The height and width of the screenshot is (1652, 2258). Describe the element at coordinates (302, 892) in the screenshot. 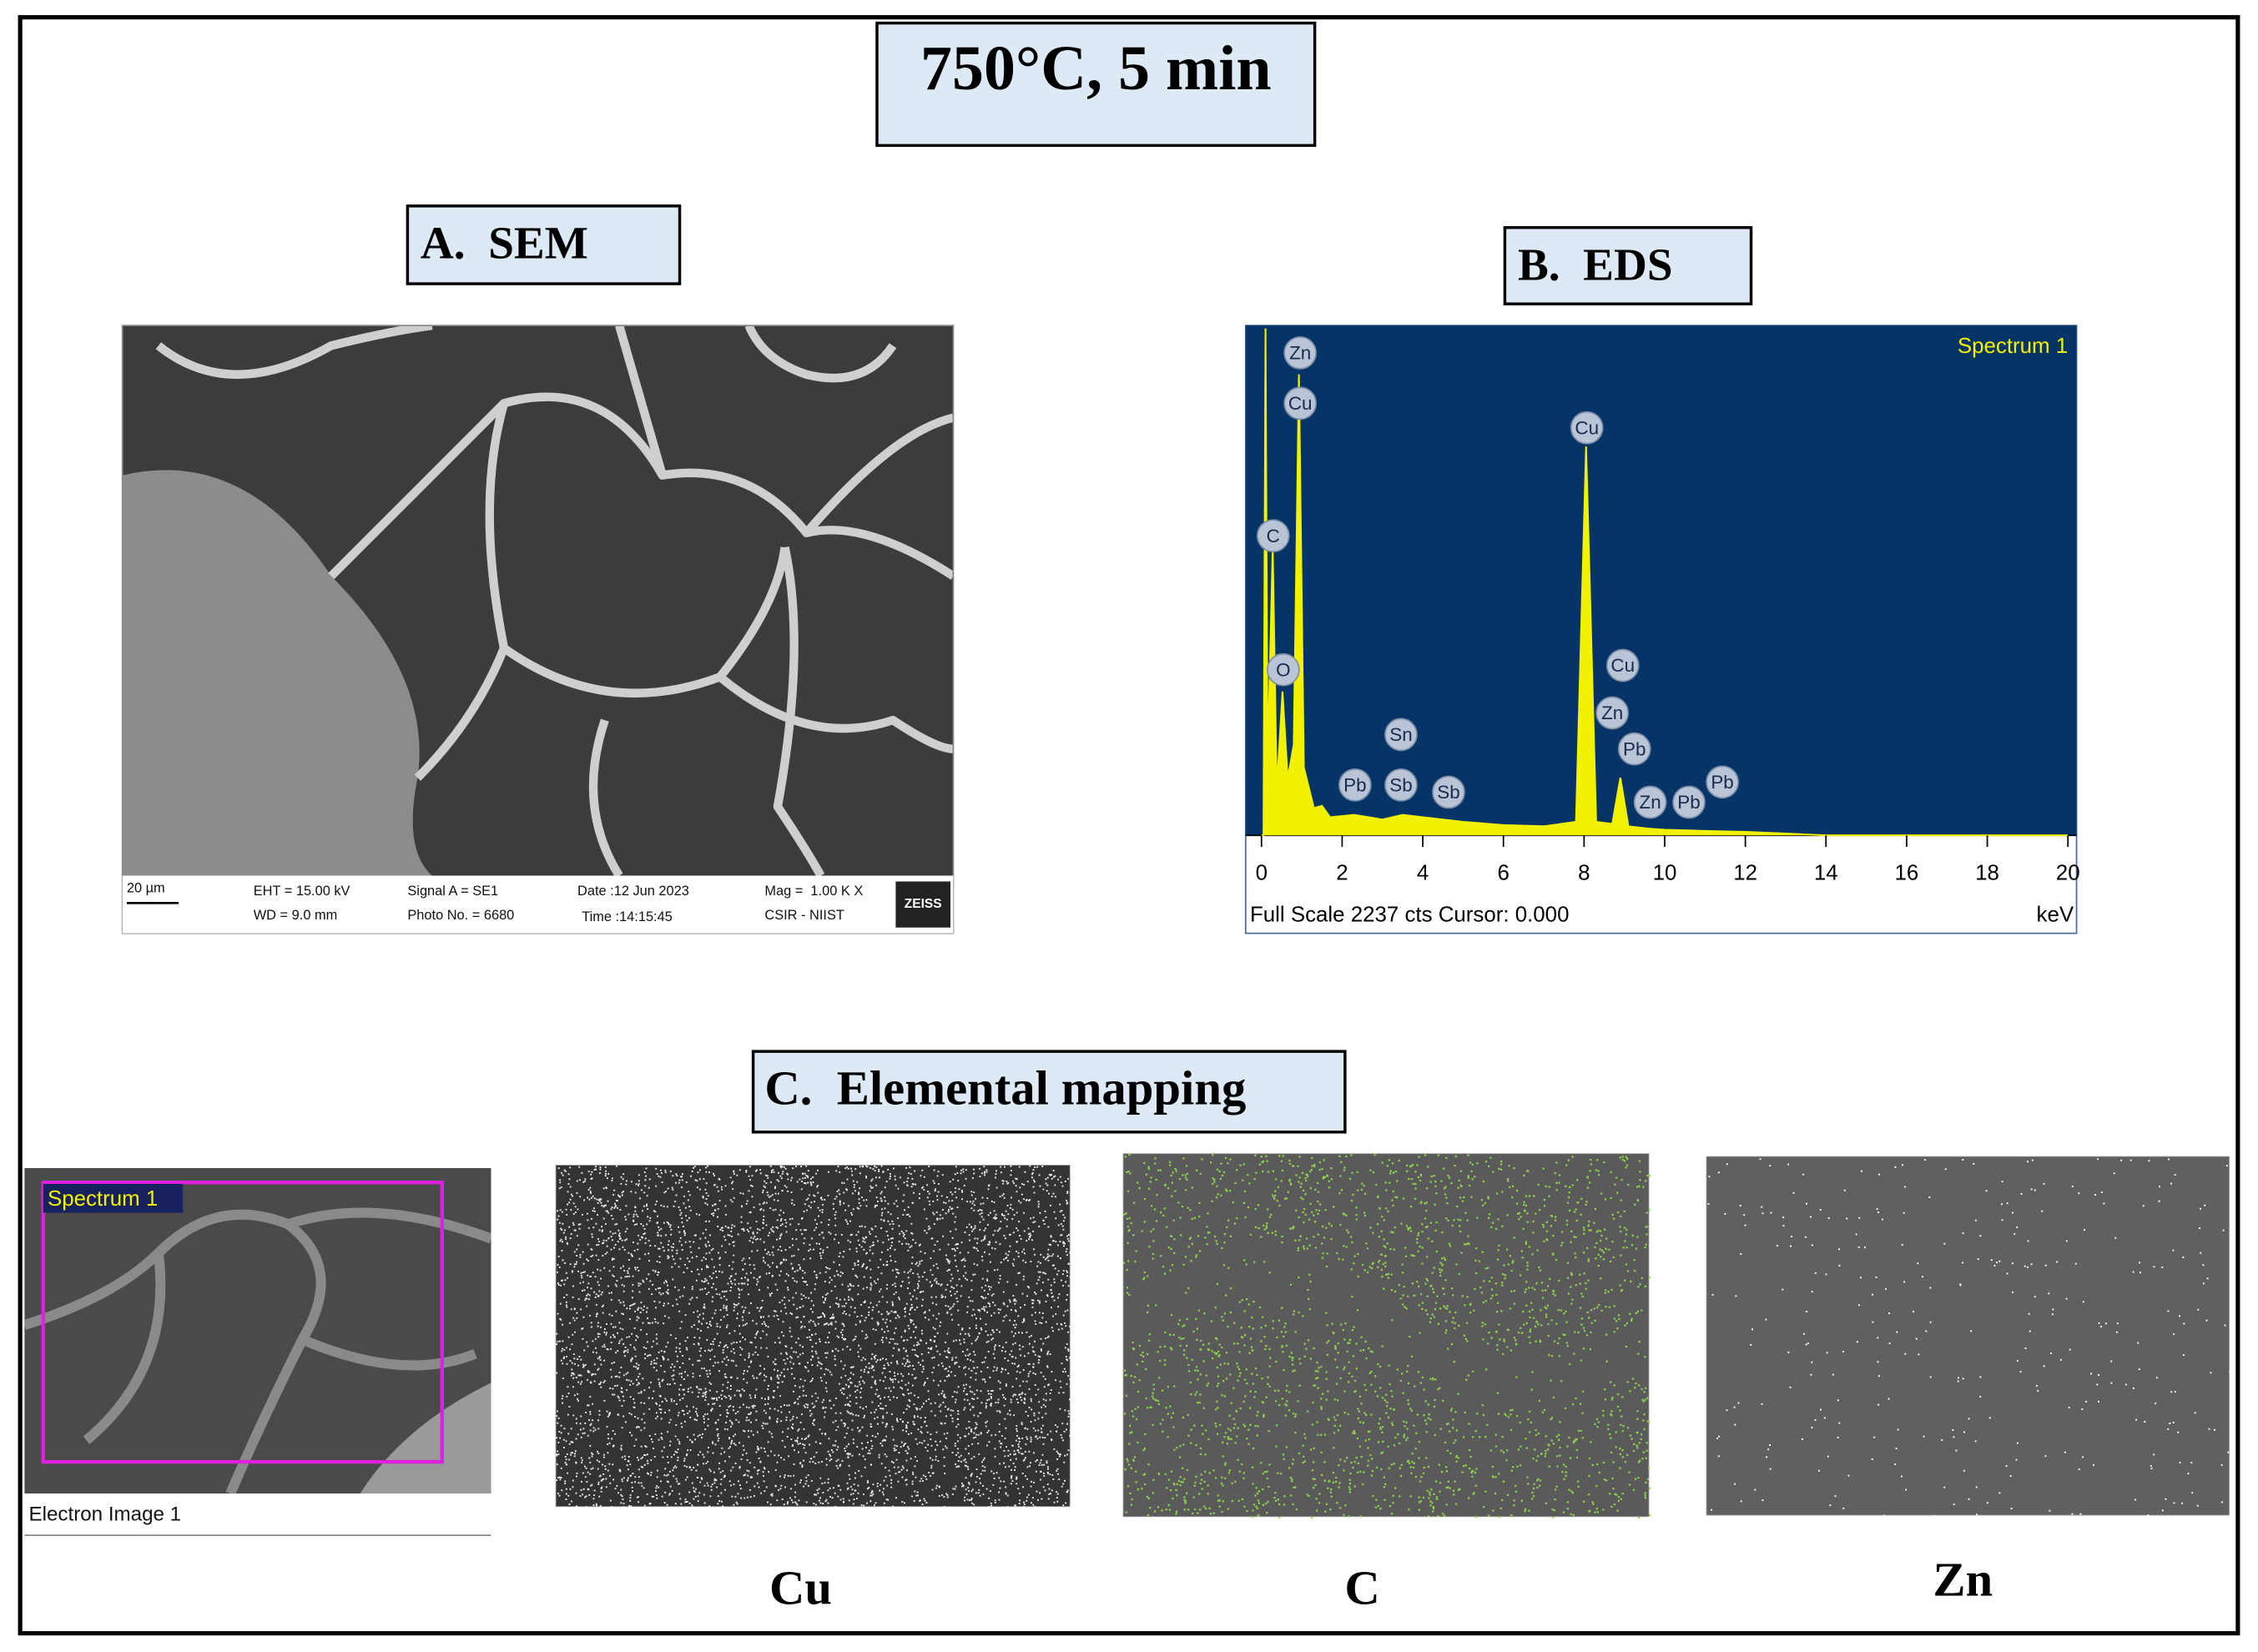

I see `info-text: EHT = 15.00 kV` at that location.